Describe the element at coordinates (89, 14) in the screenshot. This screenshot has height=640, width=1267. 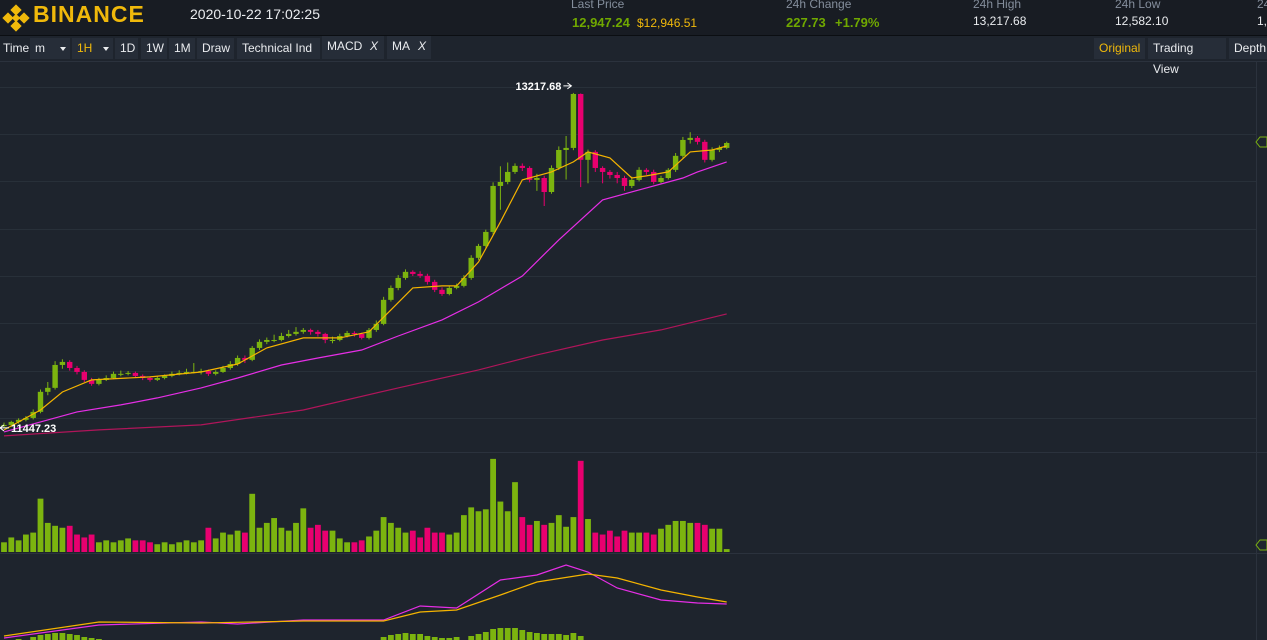
I see `logo: BINANCE` at that location.